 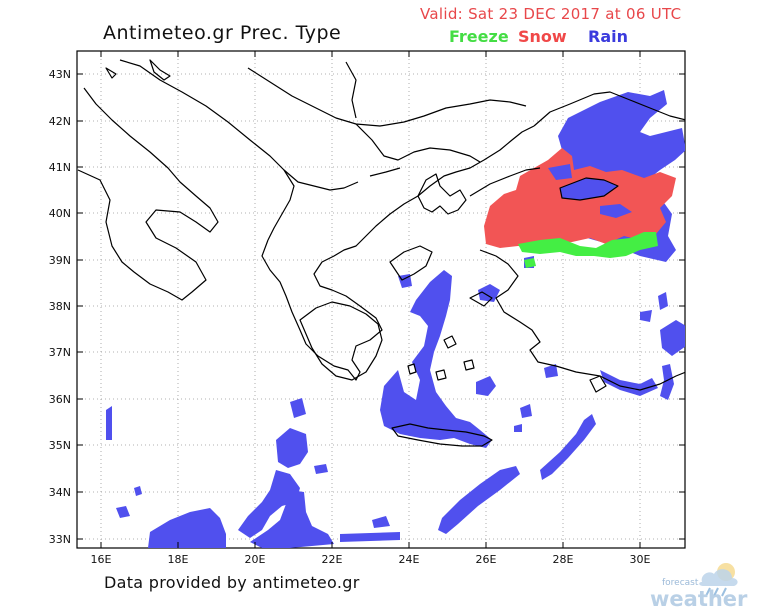 I want to click on lat-label: 39N, so click(x=60, y=260).